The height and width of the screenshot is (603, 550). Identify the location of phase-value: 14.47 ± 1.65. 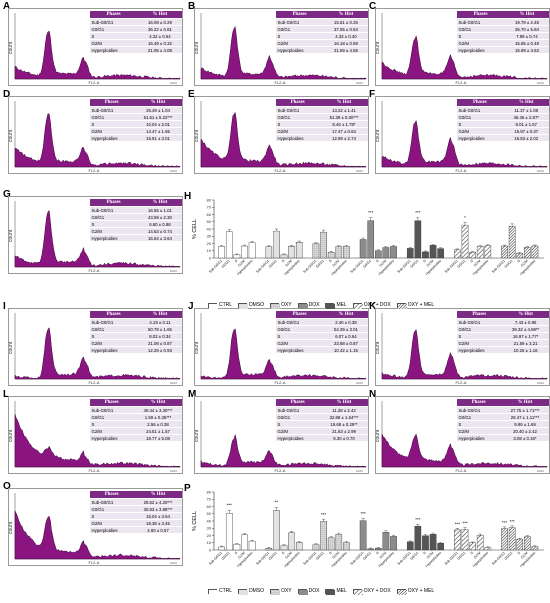
(157, 131).